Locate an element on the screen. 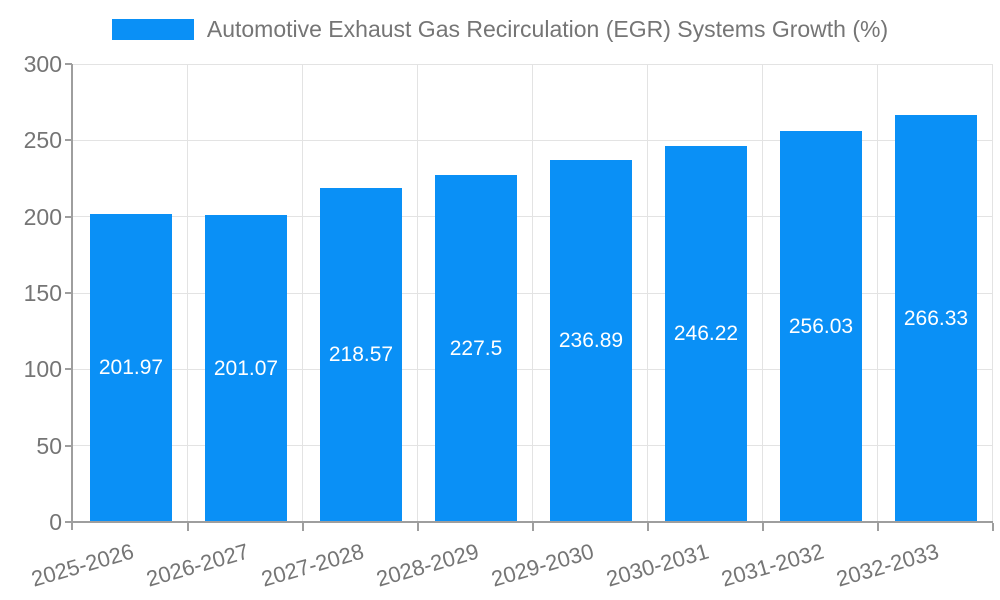 The image size is (1000, 600). x-axis-tick-label: 2030-2031 is located at coordinates (657, 565).